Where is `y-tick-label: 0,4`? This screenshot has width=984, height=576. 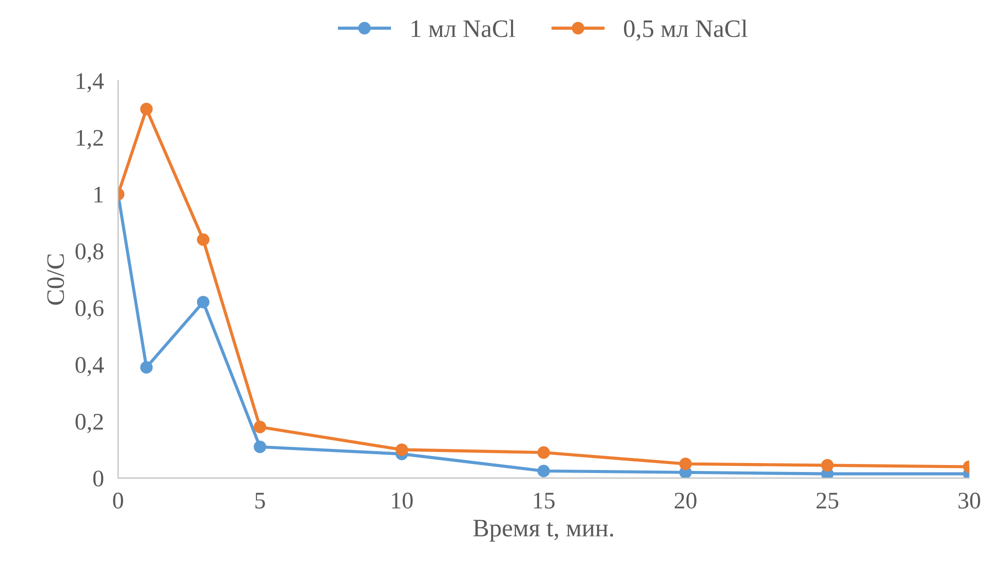 y-tick-label: 0,4 is located at coordinates (90, 366).